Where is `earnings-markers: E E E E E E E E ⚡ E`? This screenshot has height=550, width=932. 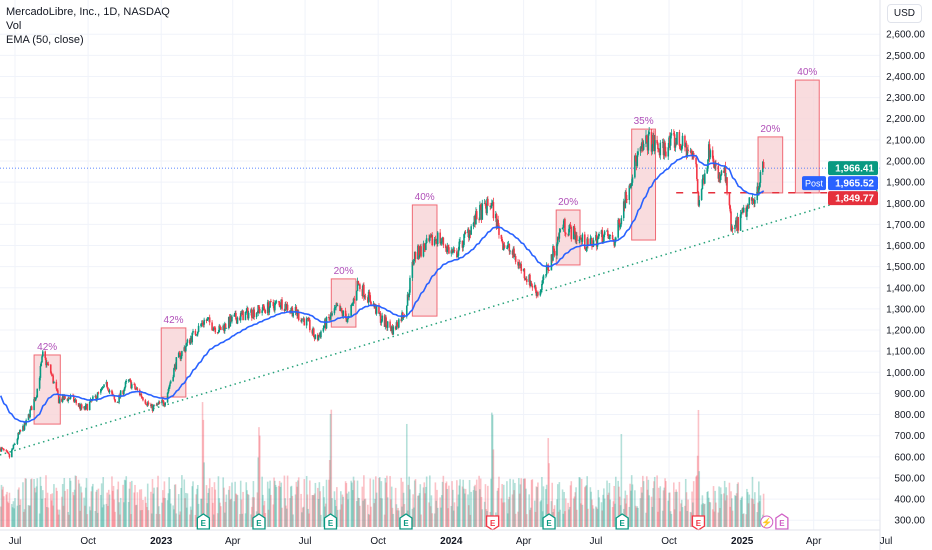 earnings-markers: E E E E E E E E ⚡ E is located at coordinates (492, 522).